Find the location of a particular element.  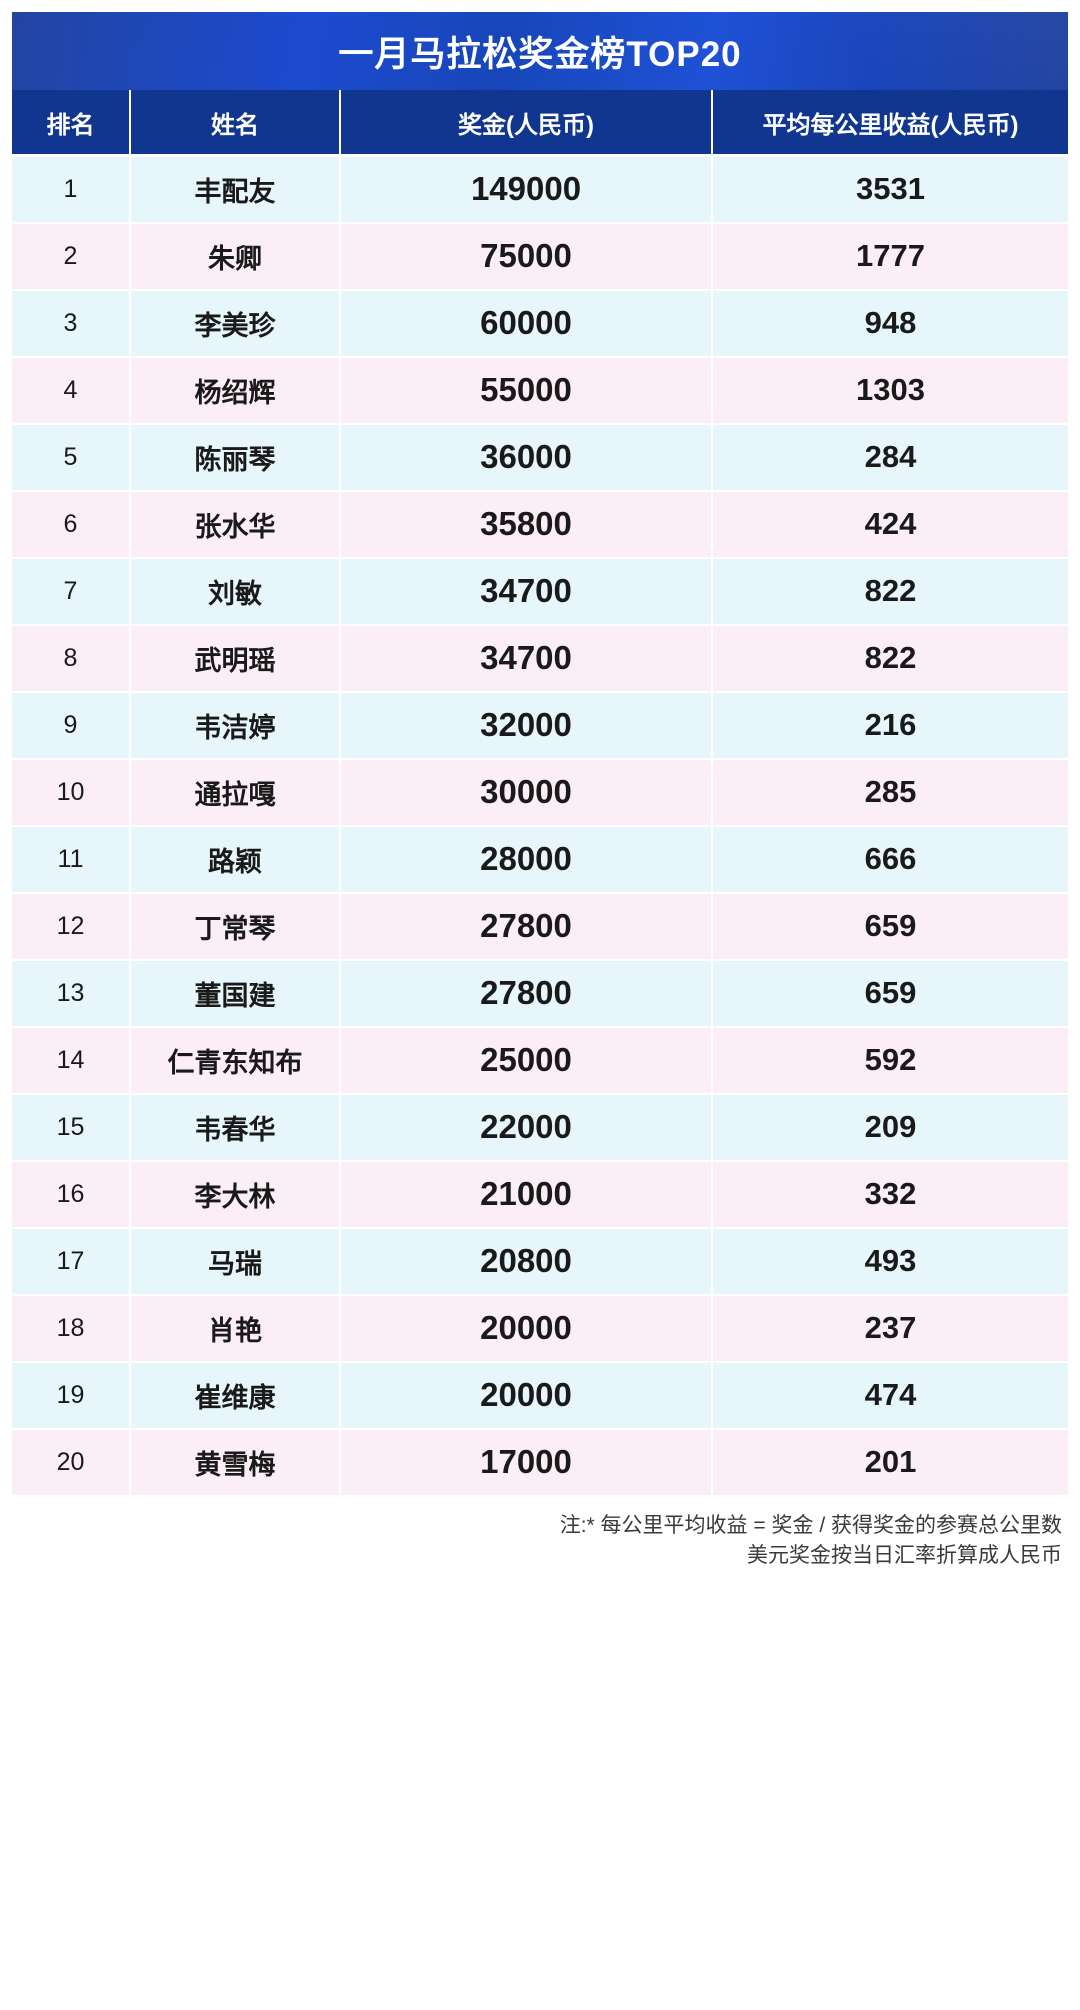

cell-prize: 75000 is located at coordinates (526, 256).